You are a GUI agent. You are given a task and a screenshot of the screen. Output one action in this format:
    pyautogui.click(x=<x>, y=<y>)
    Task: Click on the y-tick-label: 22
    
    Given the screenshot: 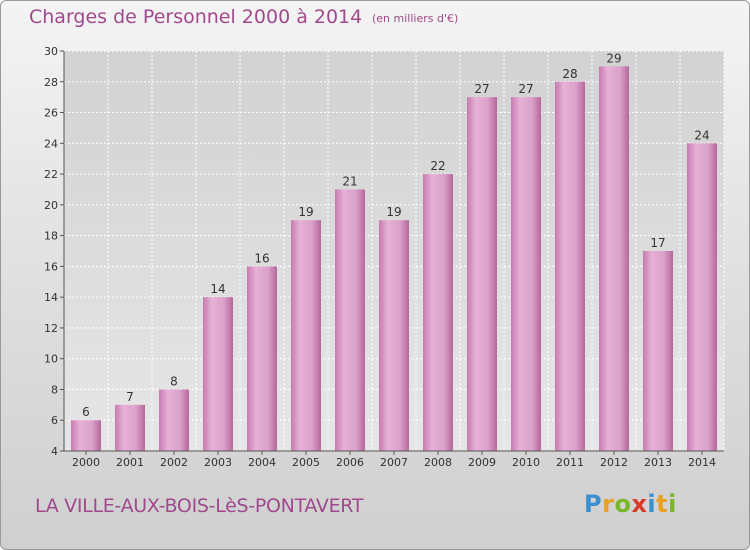 What is the action you would take?
    pyautogui.click(x=51, y=174)
    